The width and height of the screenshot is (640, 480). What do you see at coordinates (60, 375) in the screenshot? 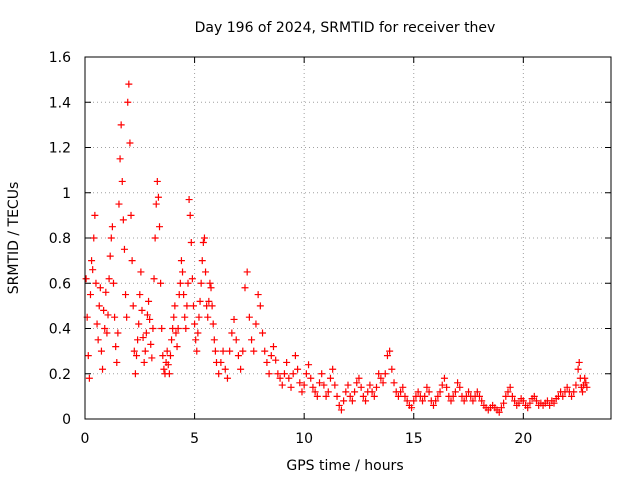
I see `y-tick-label: 0.2` at bounding box center [60, 375].